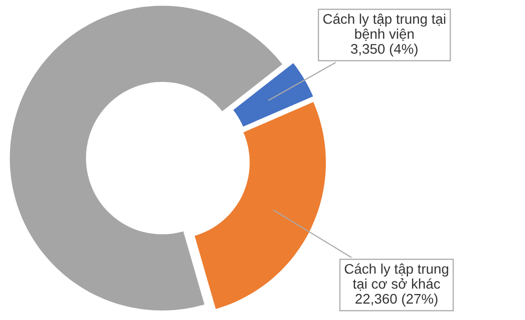  What do you see at coordinates (384, 50) in the screenshot?
I see `data-label: 3,350 (4%)` at bounding box center [384, 50].